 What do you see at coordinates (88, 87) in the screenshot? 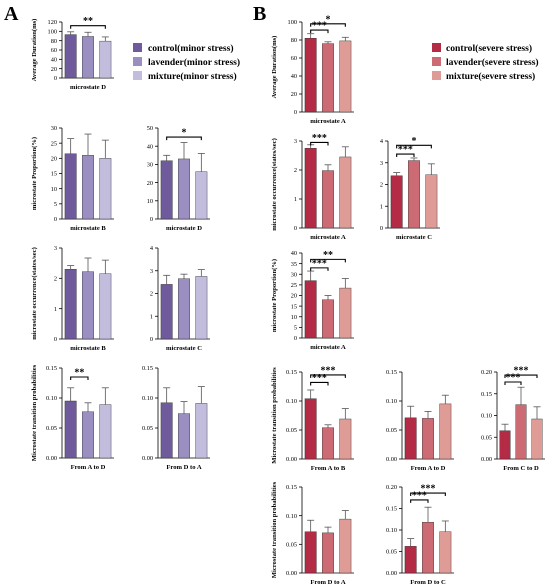
I see `x-axis-label: microstate D` at bounding box center [88, 87].